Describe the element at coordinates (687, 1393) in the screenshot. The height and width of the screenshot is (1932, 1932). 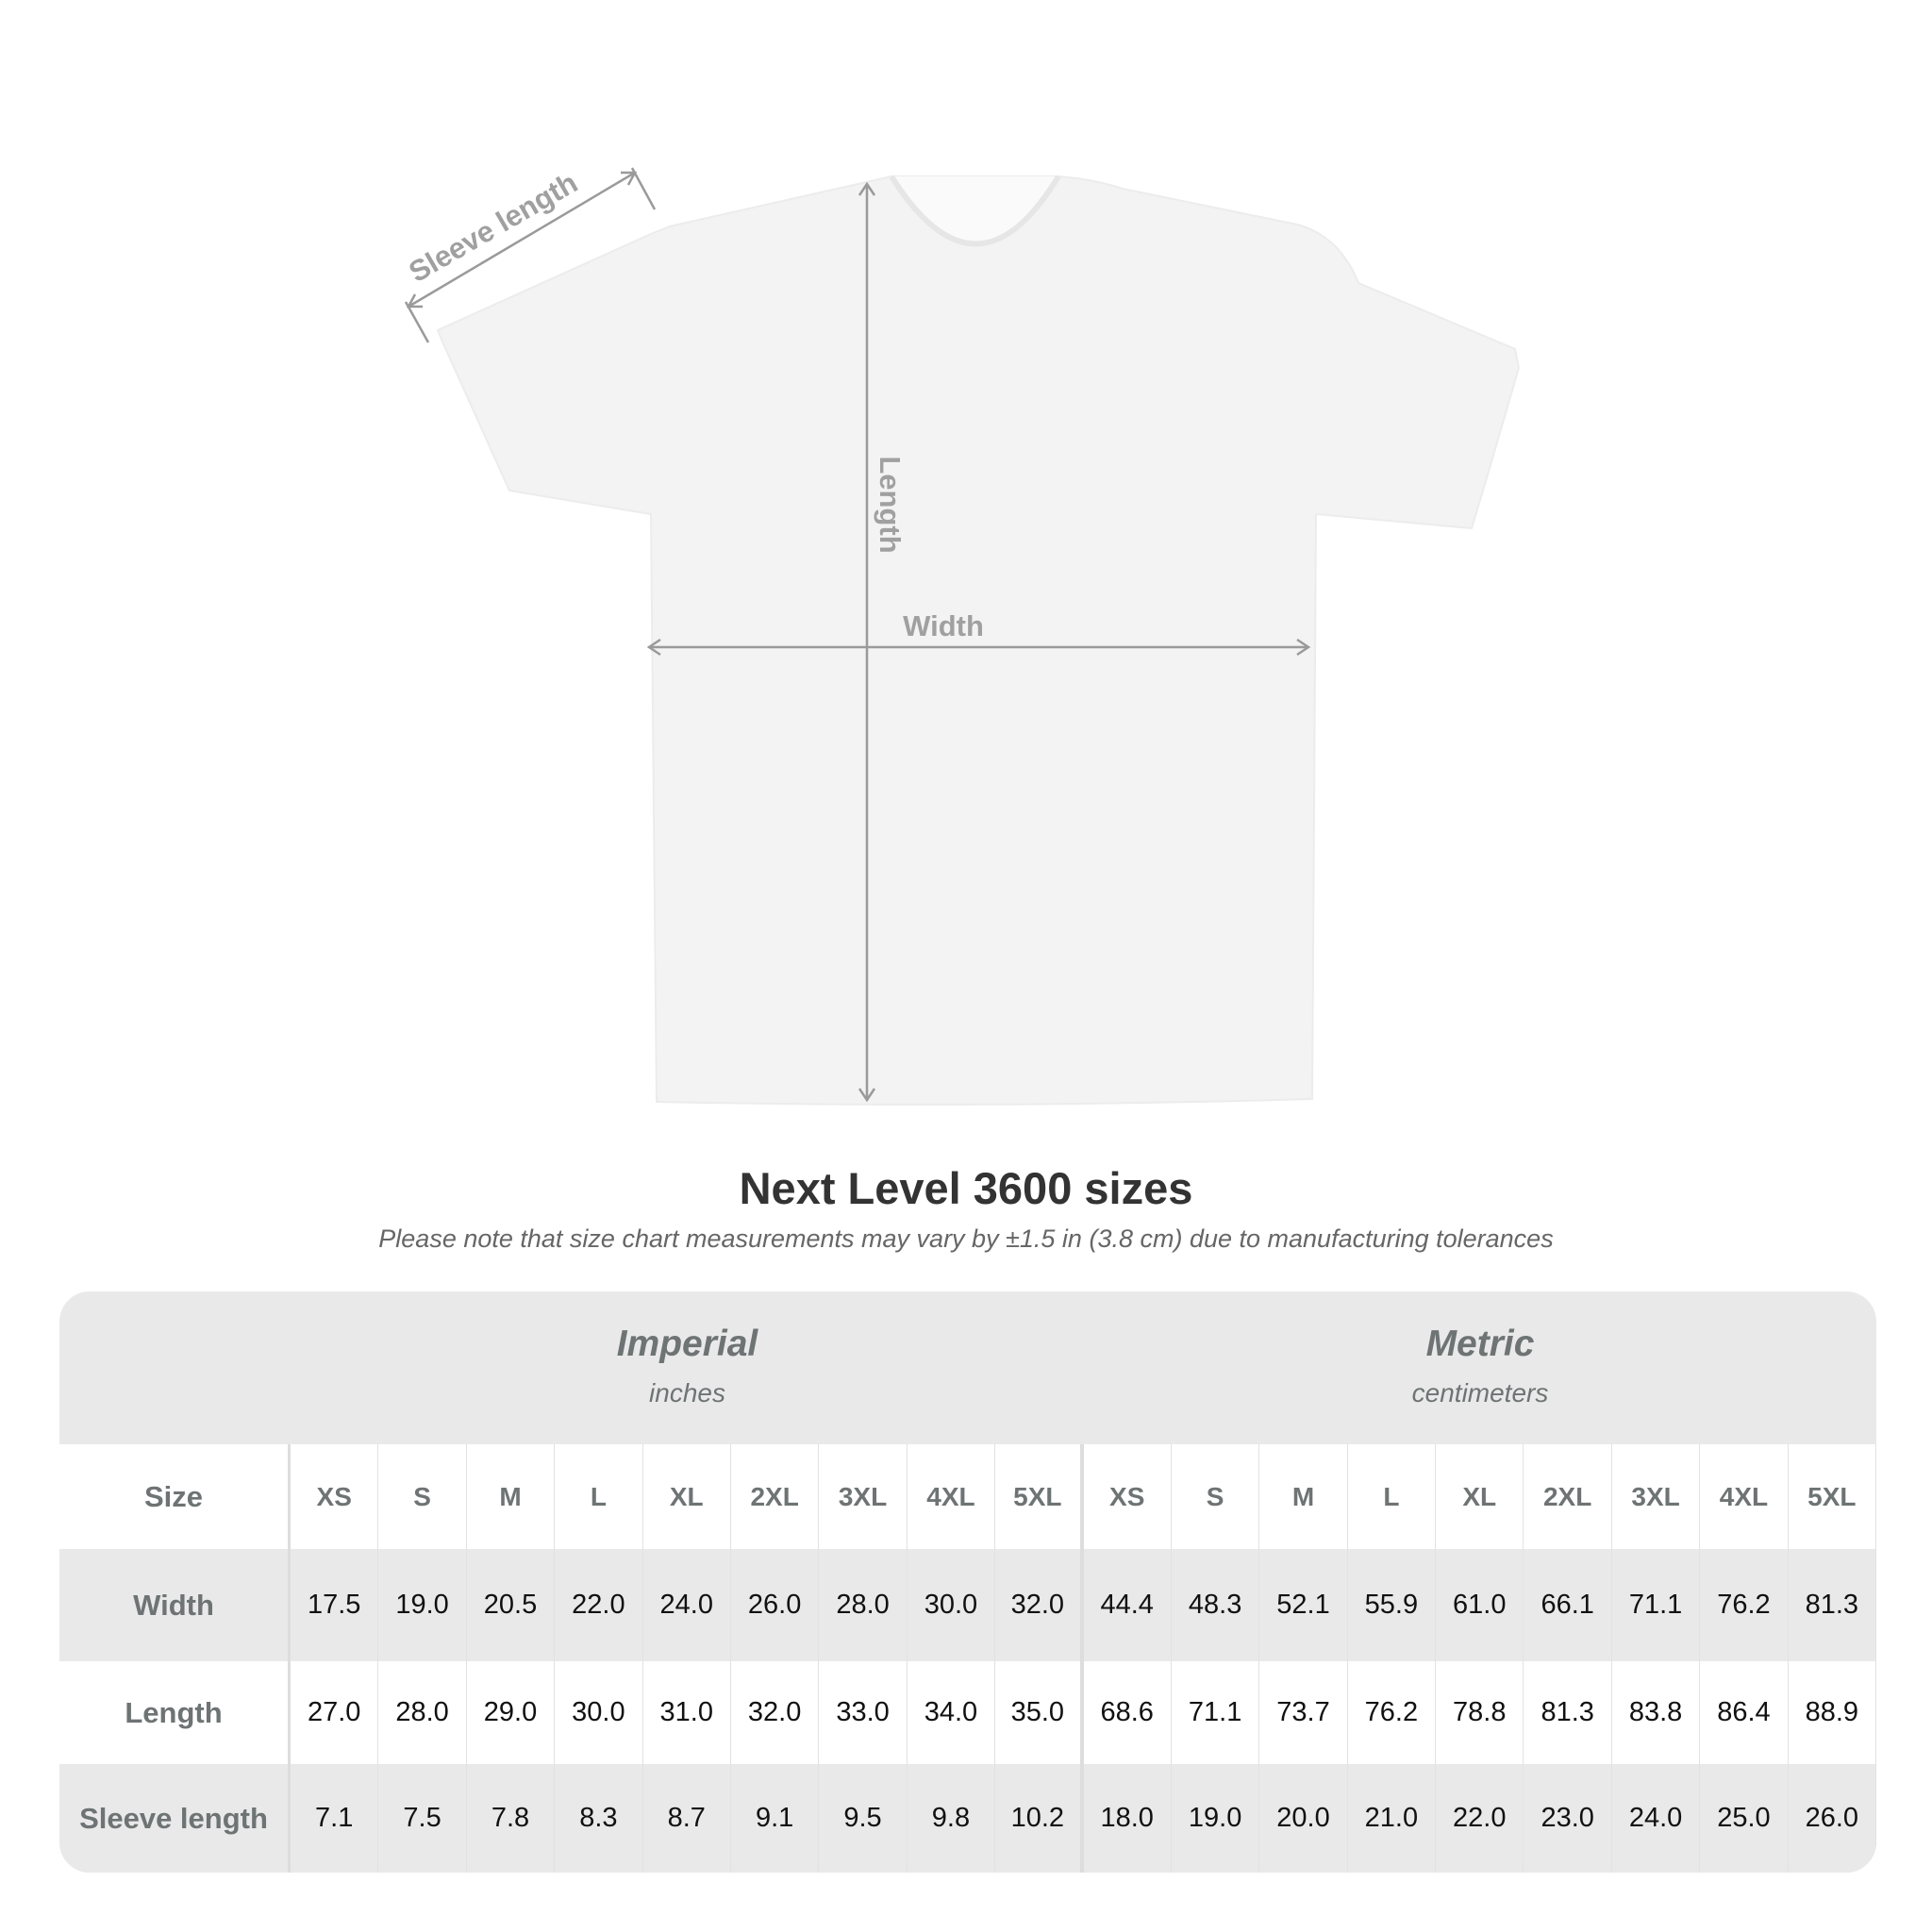
I see `imperial-unit: inches` at that location.